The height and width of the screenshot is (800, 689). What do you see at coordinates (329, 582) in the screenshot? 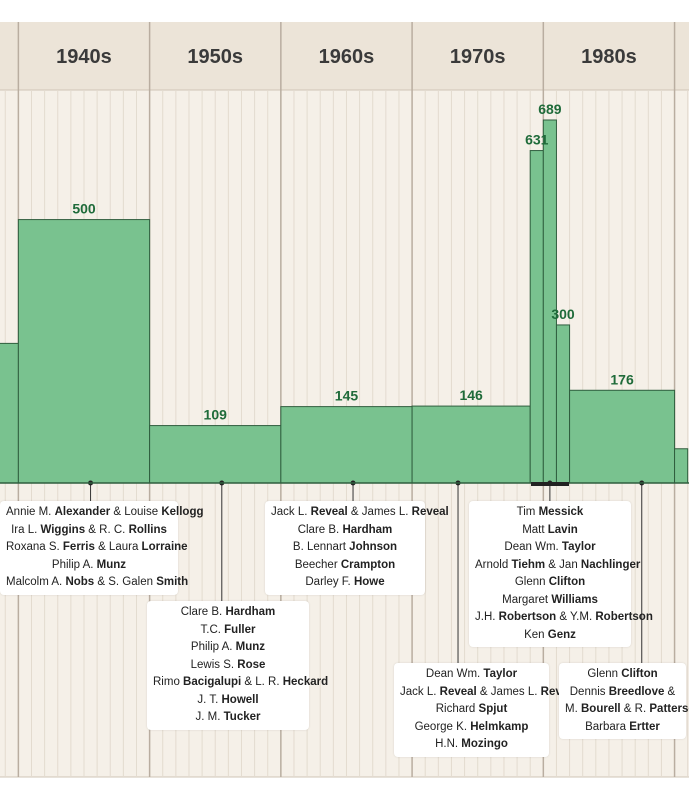
I see `contributor-given-name: Darley F.` at bounding box center [329, 582].